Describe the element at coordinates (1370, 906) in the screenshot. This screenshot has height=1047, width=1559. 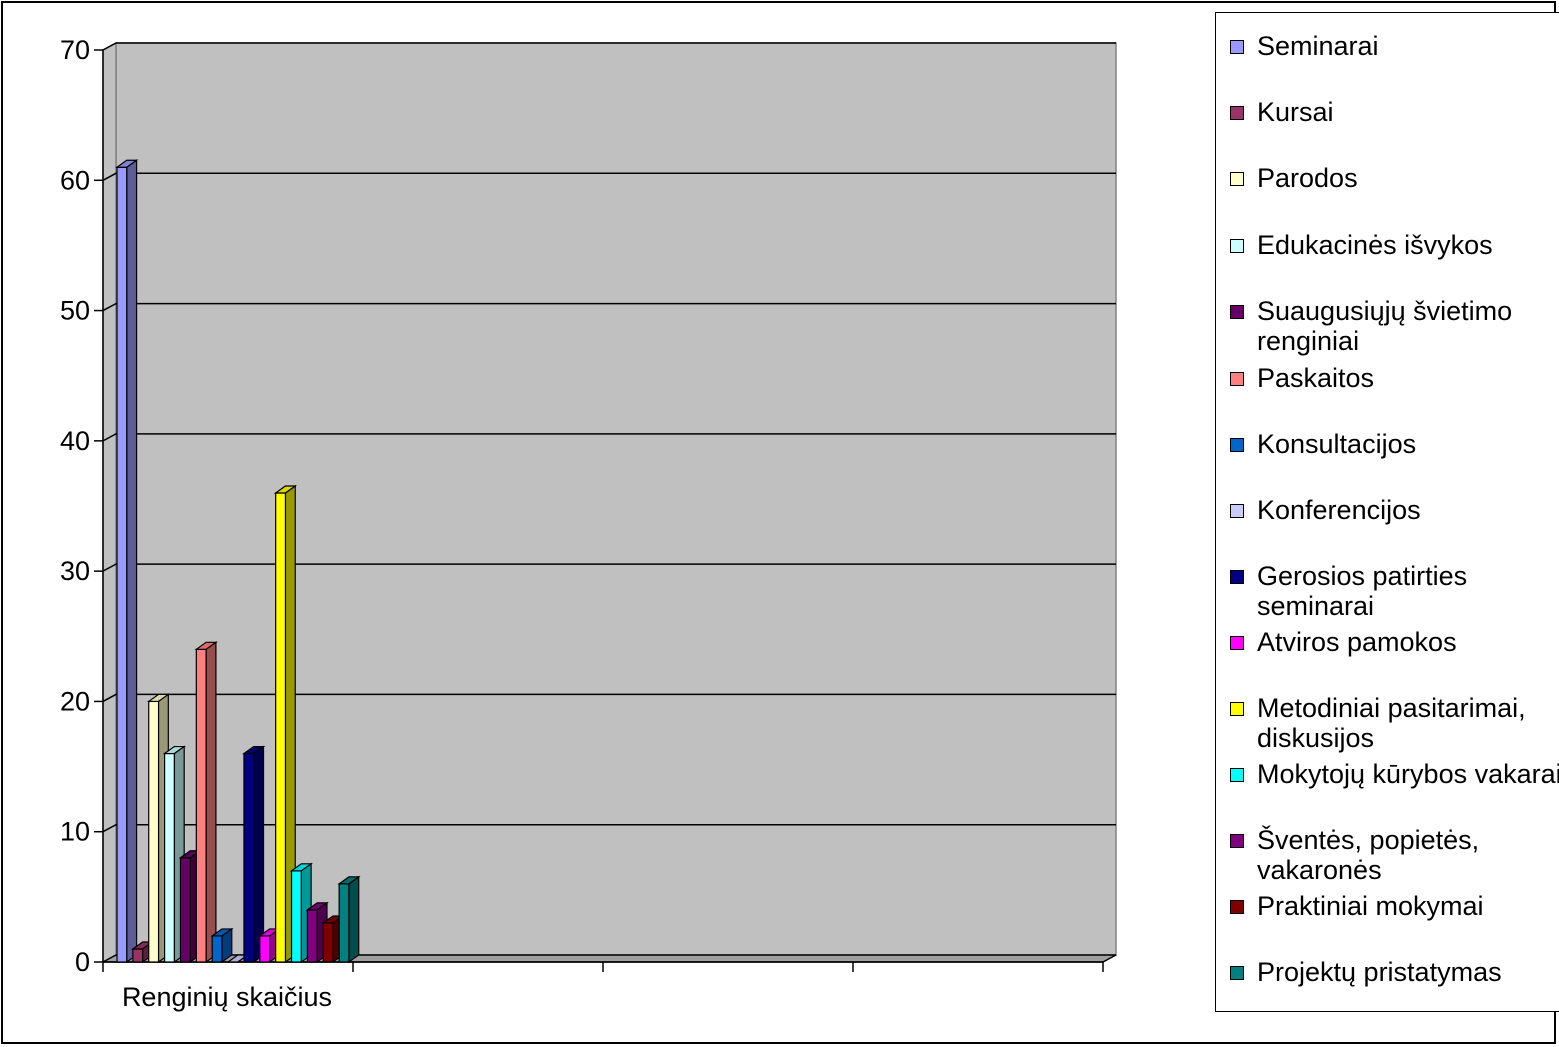
I see `legend-label: Praktiniai mokymai` at that location.